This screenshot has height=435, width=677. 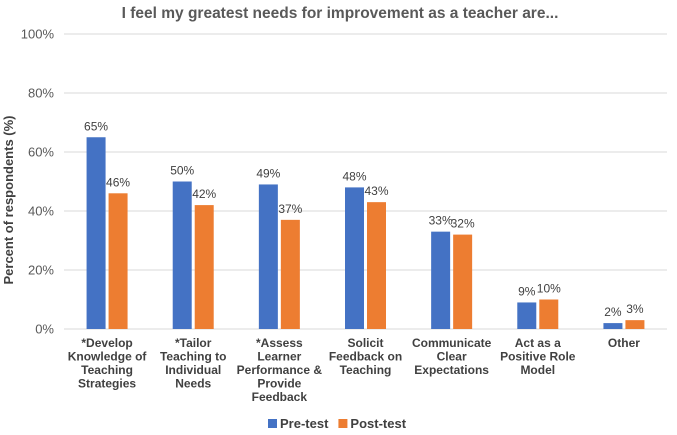 I want to click on category-label: Other, so click(x=624, y=343).